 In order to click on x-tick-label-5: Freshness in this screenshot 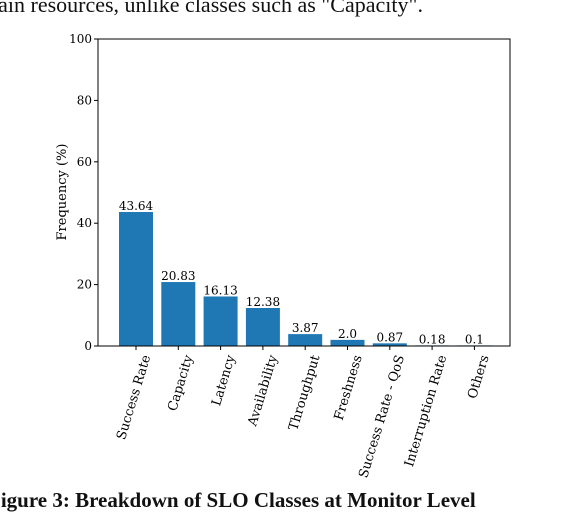, I will do `click(349, 387)`.